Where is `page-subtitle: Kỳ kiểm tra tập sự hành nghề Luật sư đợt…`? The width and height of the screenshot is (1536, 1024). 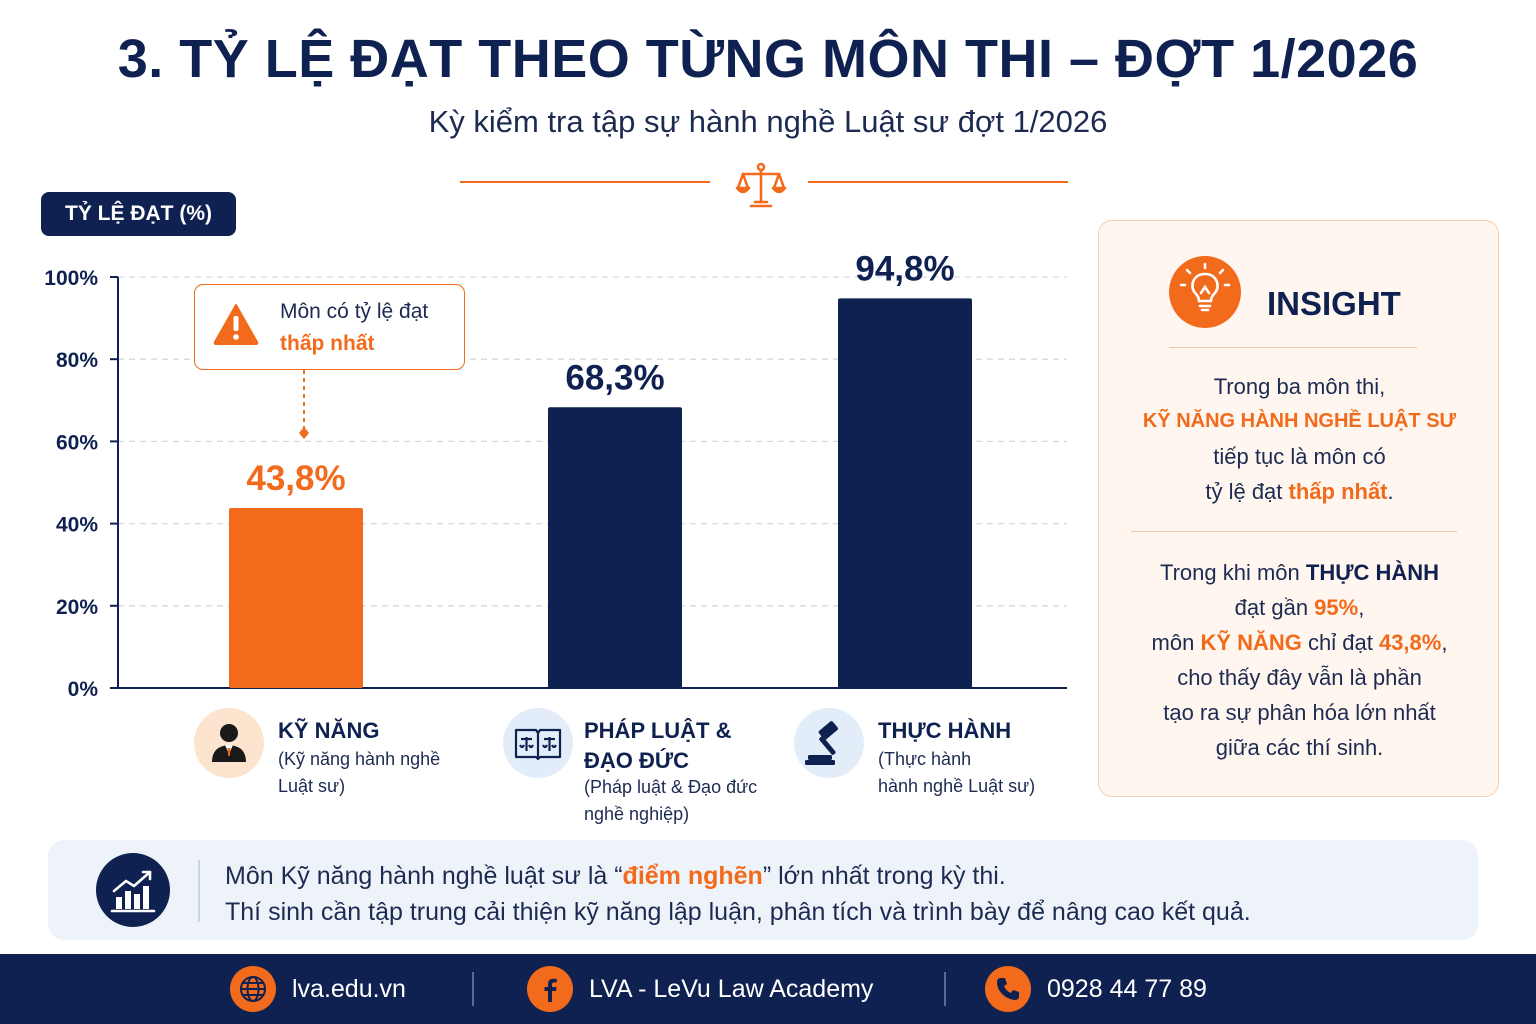 page-subtitle: Kỳ kiểm tra tập sự hành nghề Luật sư đợt… is located at coordinates (768, 121).